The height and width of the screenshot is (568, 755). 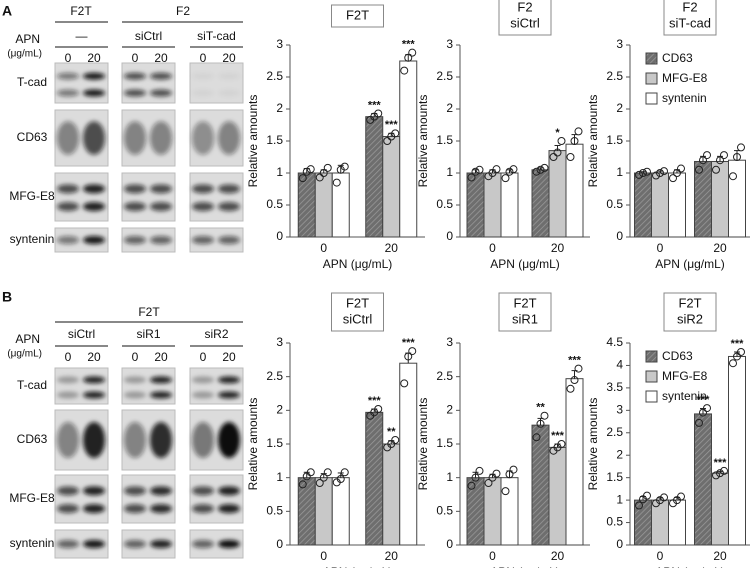 What do you see at coordinates (274, 511) in the screenshot?
I see `y-tick-label: 0.5` at bounding box center [274, 511].